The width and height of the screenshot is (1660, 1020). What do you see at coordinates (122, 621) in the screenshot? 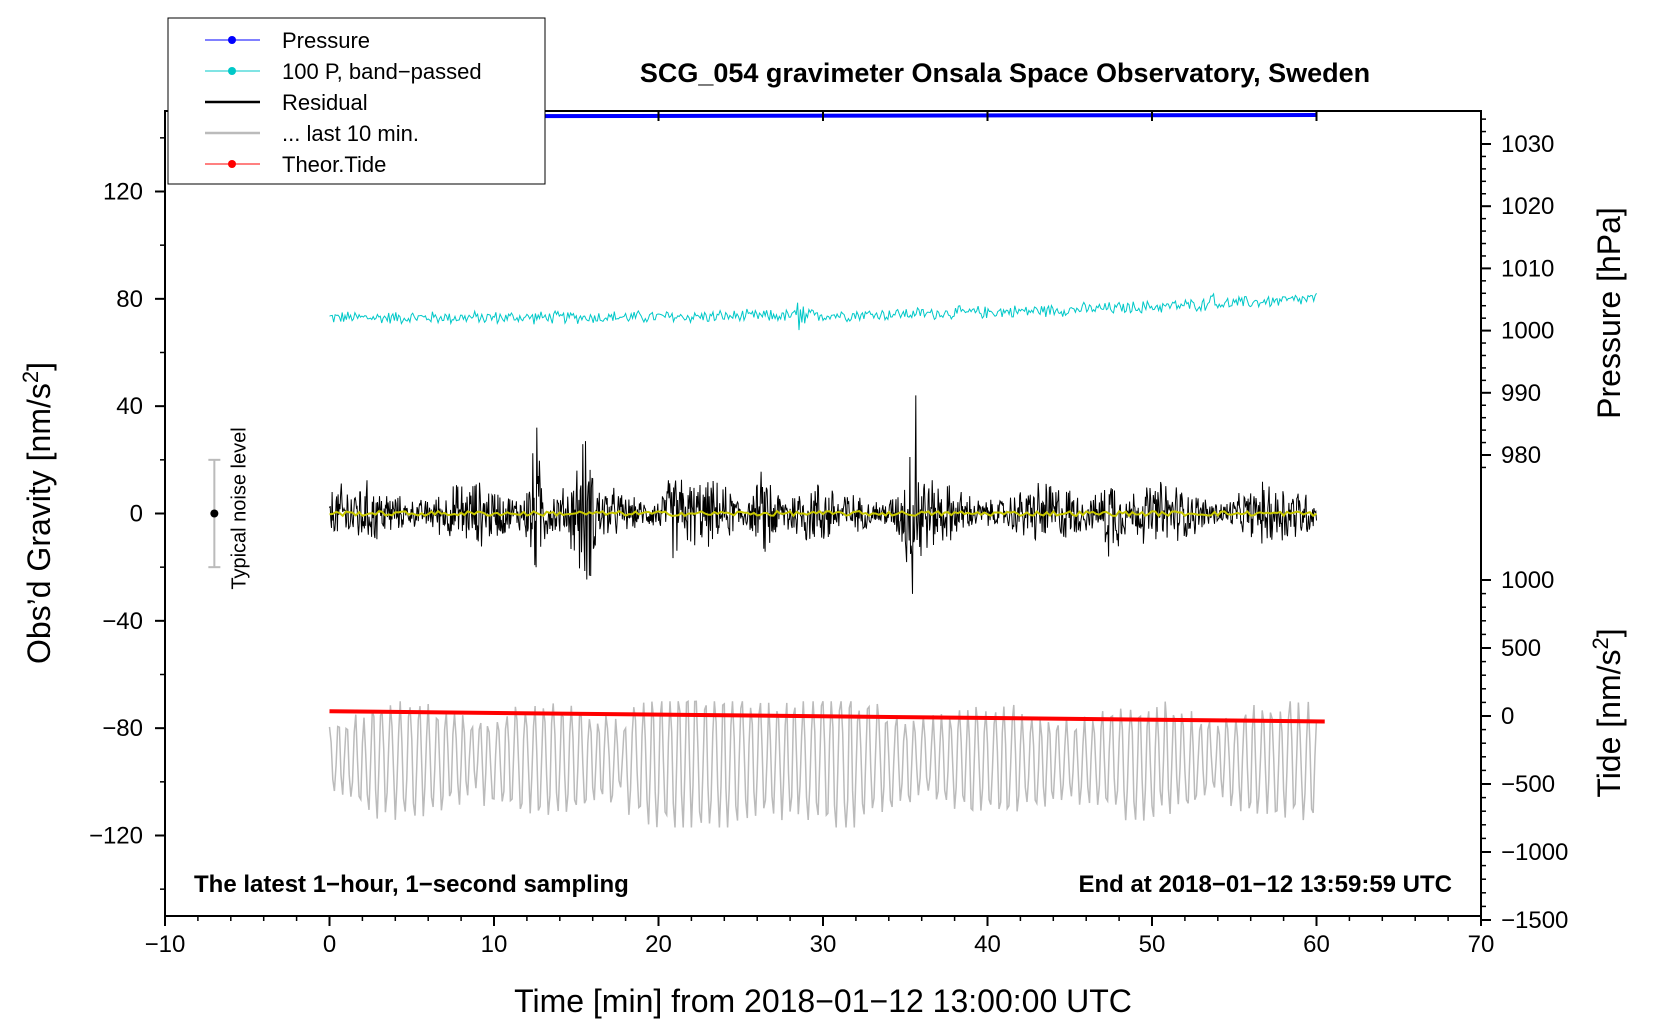
I see `y-tick-label: −40` at bounding box center [122, 621].